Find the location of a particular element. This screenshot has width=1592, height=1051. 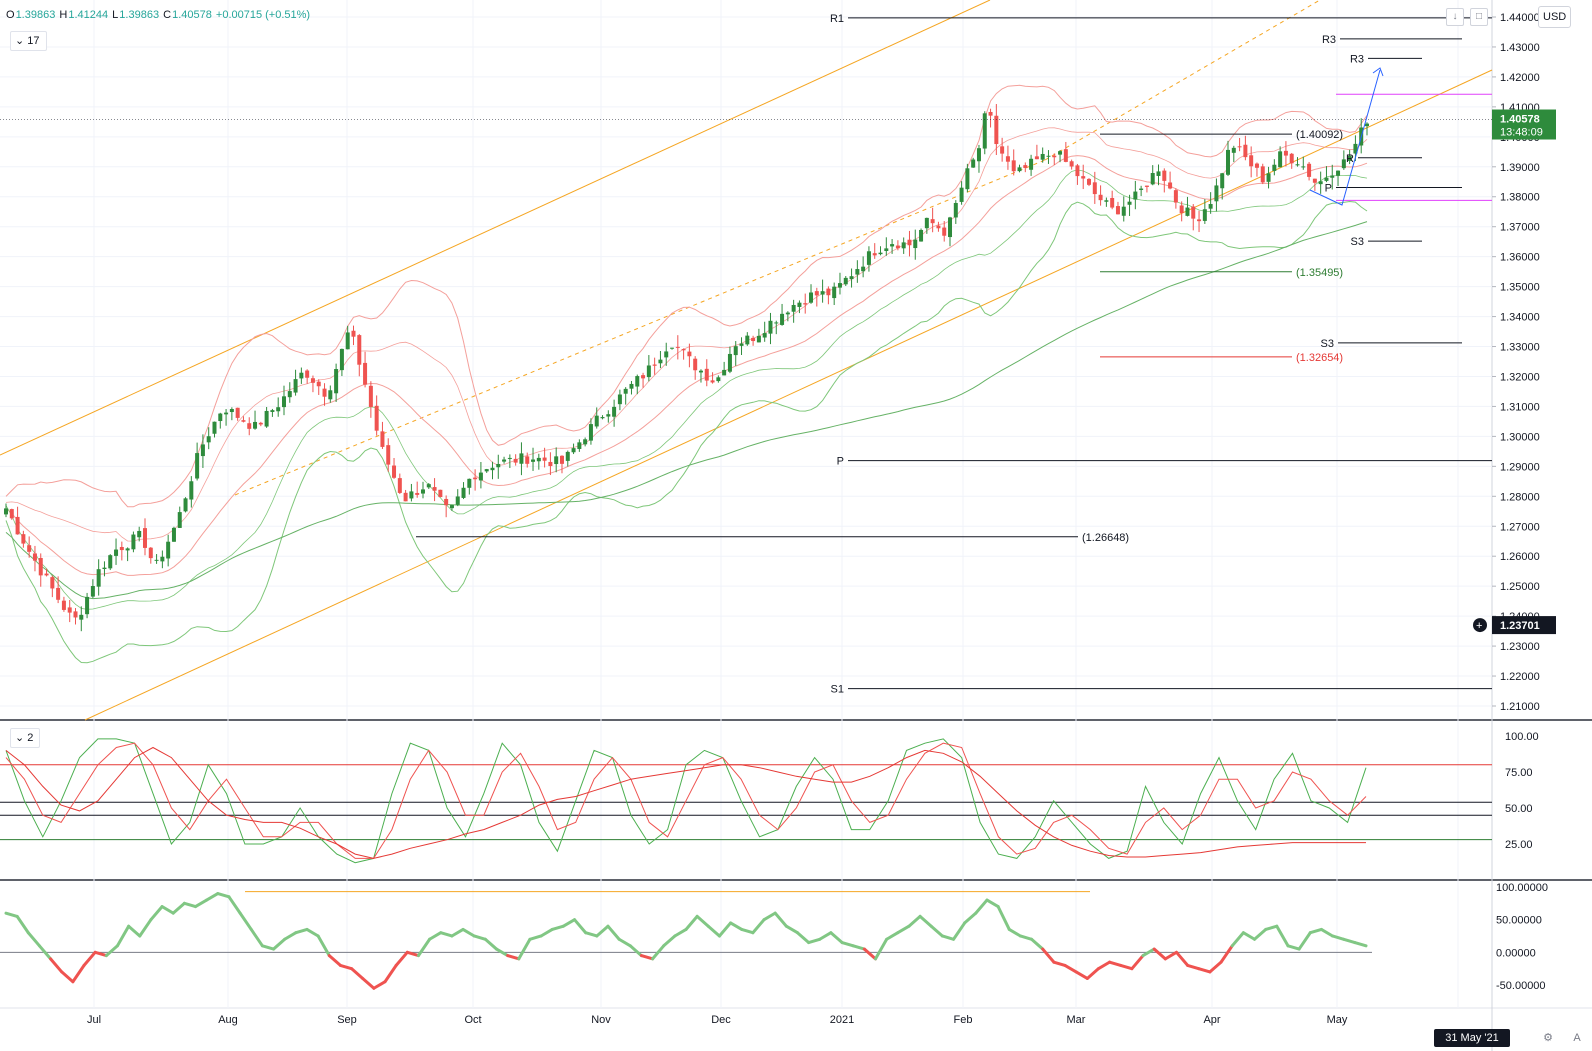

time-axis: Jul Aug Sep Oct Nov Dec 2021 Feb Mar Apr May is located at coordinates (717, 1020).